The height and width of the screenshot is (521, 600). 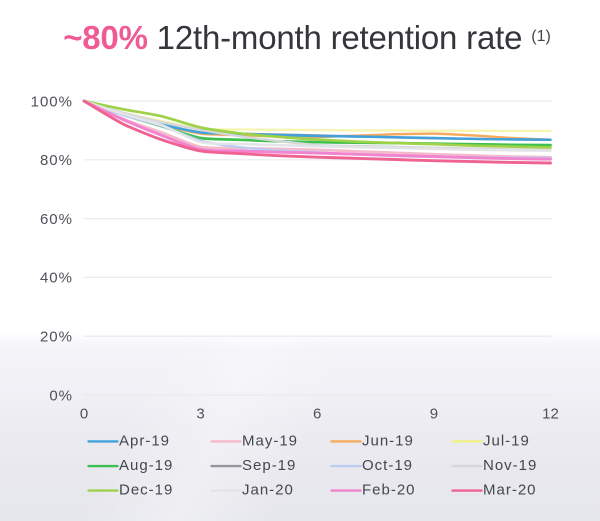 I want to click on svg-text: Feb-20, so click(x=389, y=490).